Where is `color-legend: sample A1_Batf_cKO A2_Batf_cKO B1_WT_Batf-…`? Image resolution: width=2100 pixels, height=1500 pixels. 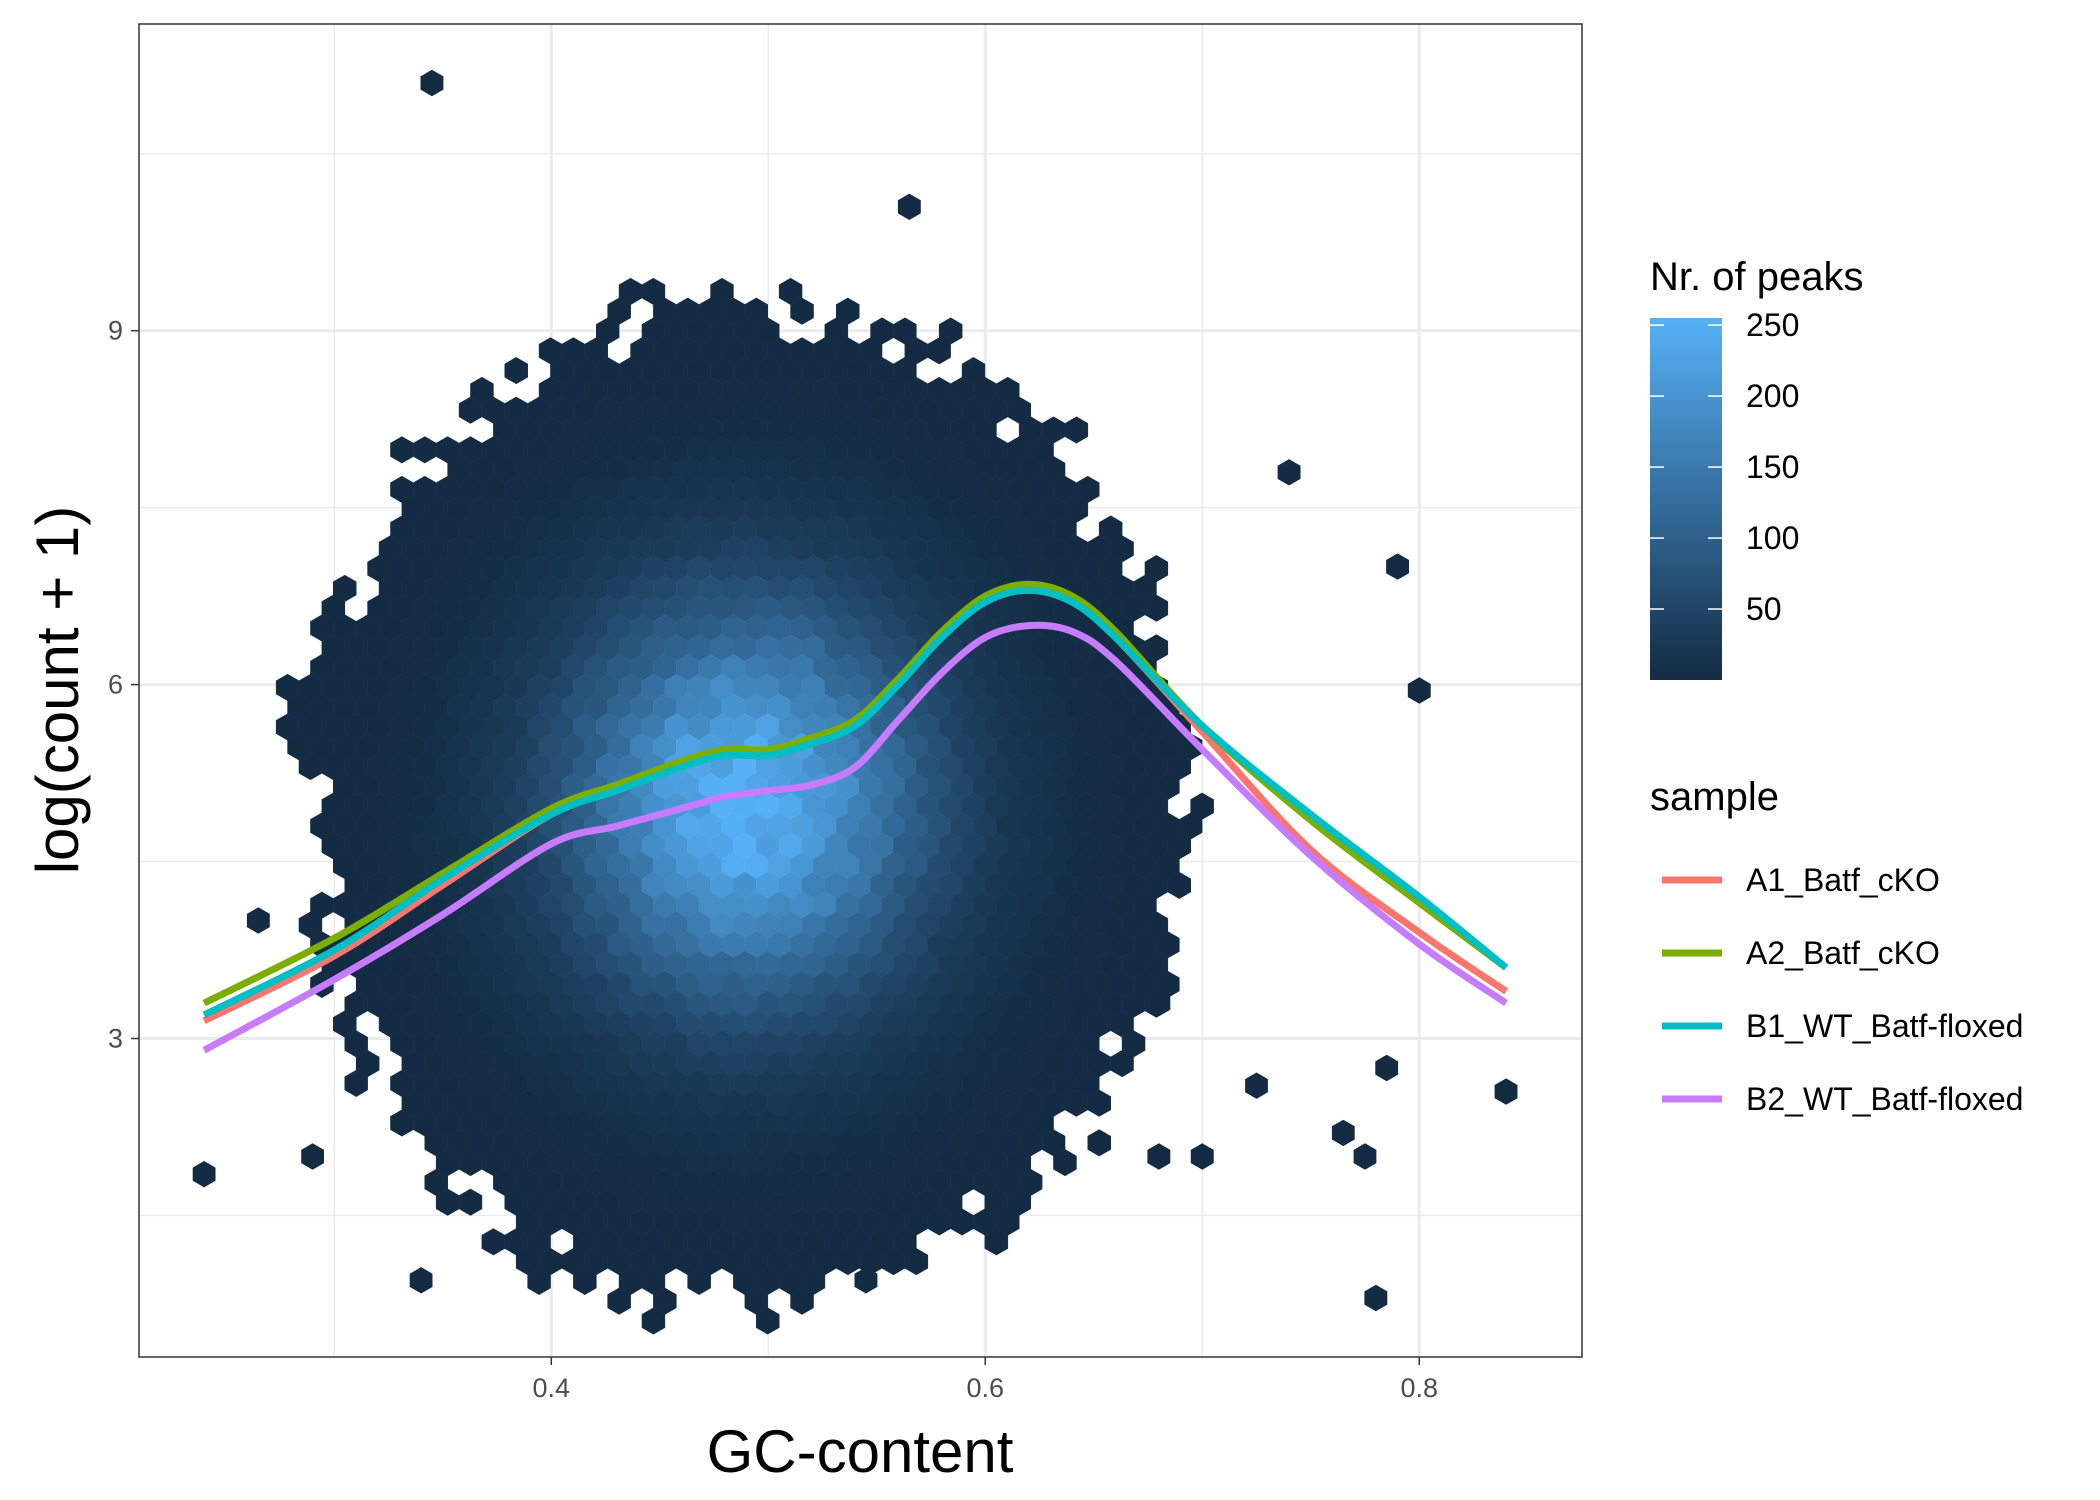
color-legend: sample A1_Batf_cKO A2_Batf_cKO B1_WT_Batf-… is located at coordinates (1836, 946).